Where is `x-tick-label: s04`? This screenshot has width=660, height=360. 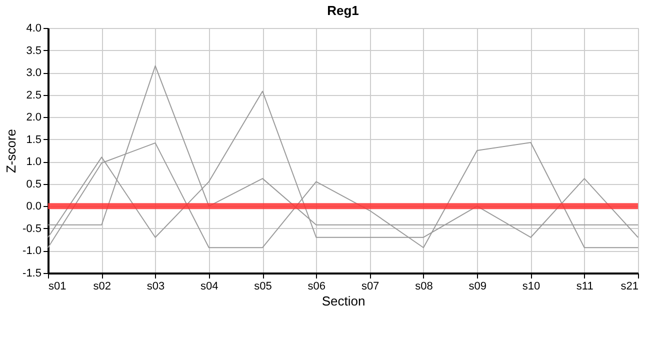
x-tick-label: s04 is located at coordinates (209, 286).